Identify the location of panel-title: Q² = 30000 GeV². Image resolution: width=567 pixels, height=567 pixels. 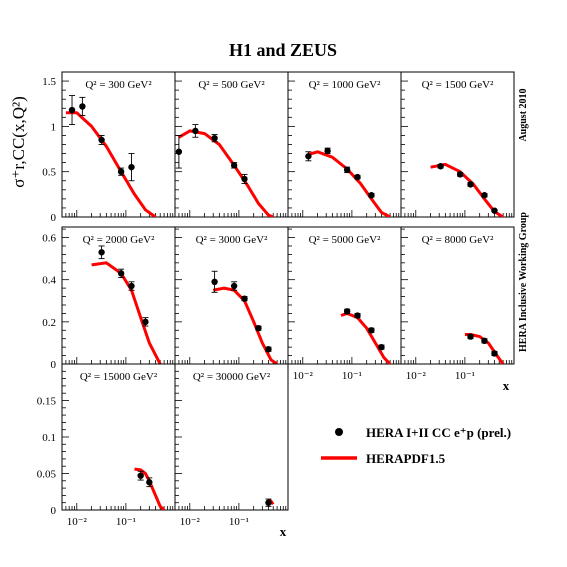
(232, 377).